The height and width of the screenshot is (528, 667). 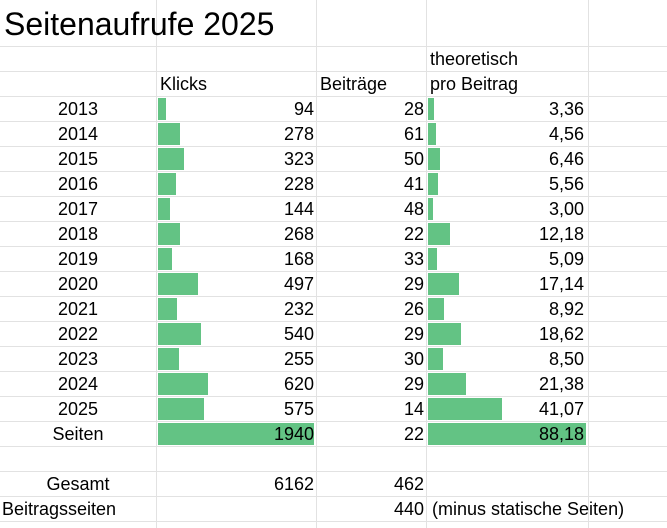 I want to click on year-cell: 2021, so click(x=78, y=309).